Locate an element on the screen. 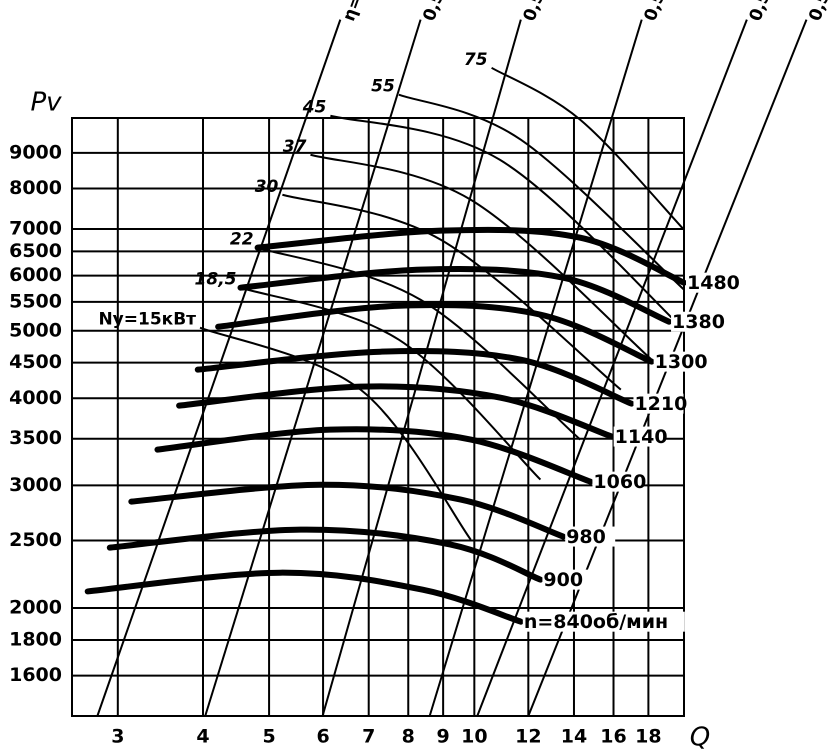 The image size is (828, 756). power-label: Nу=15кВт is located at coordinates (147, 320).